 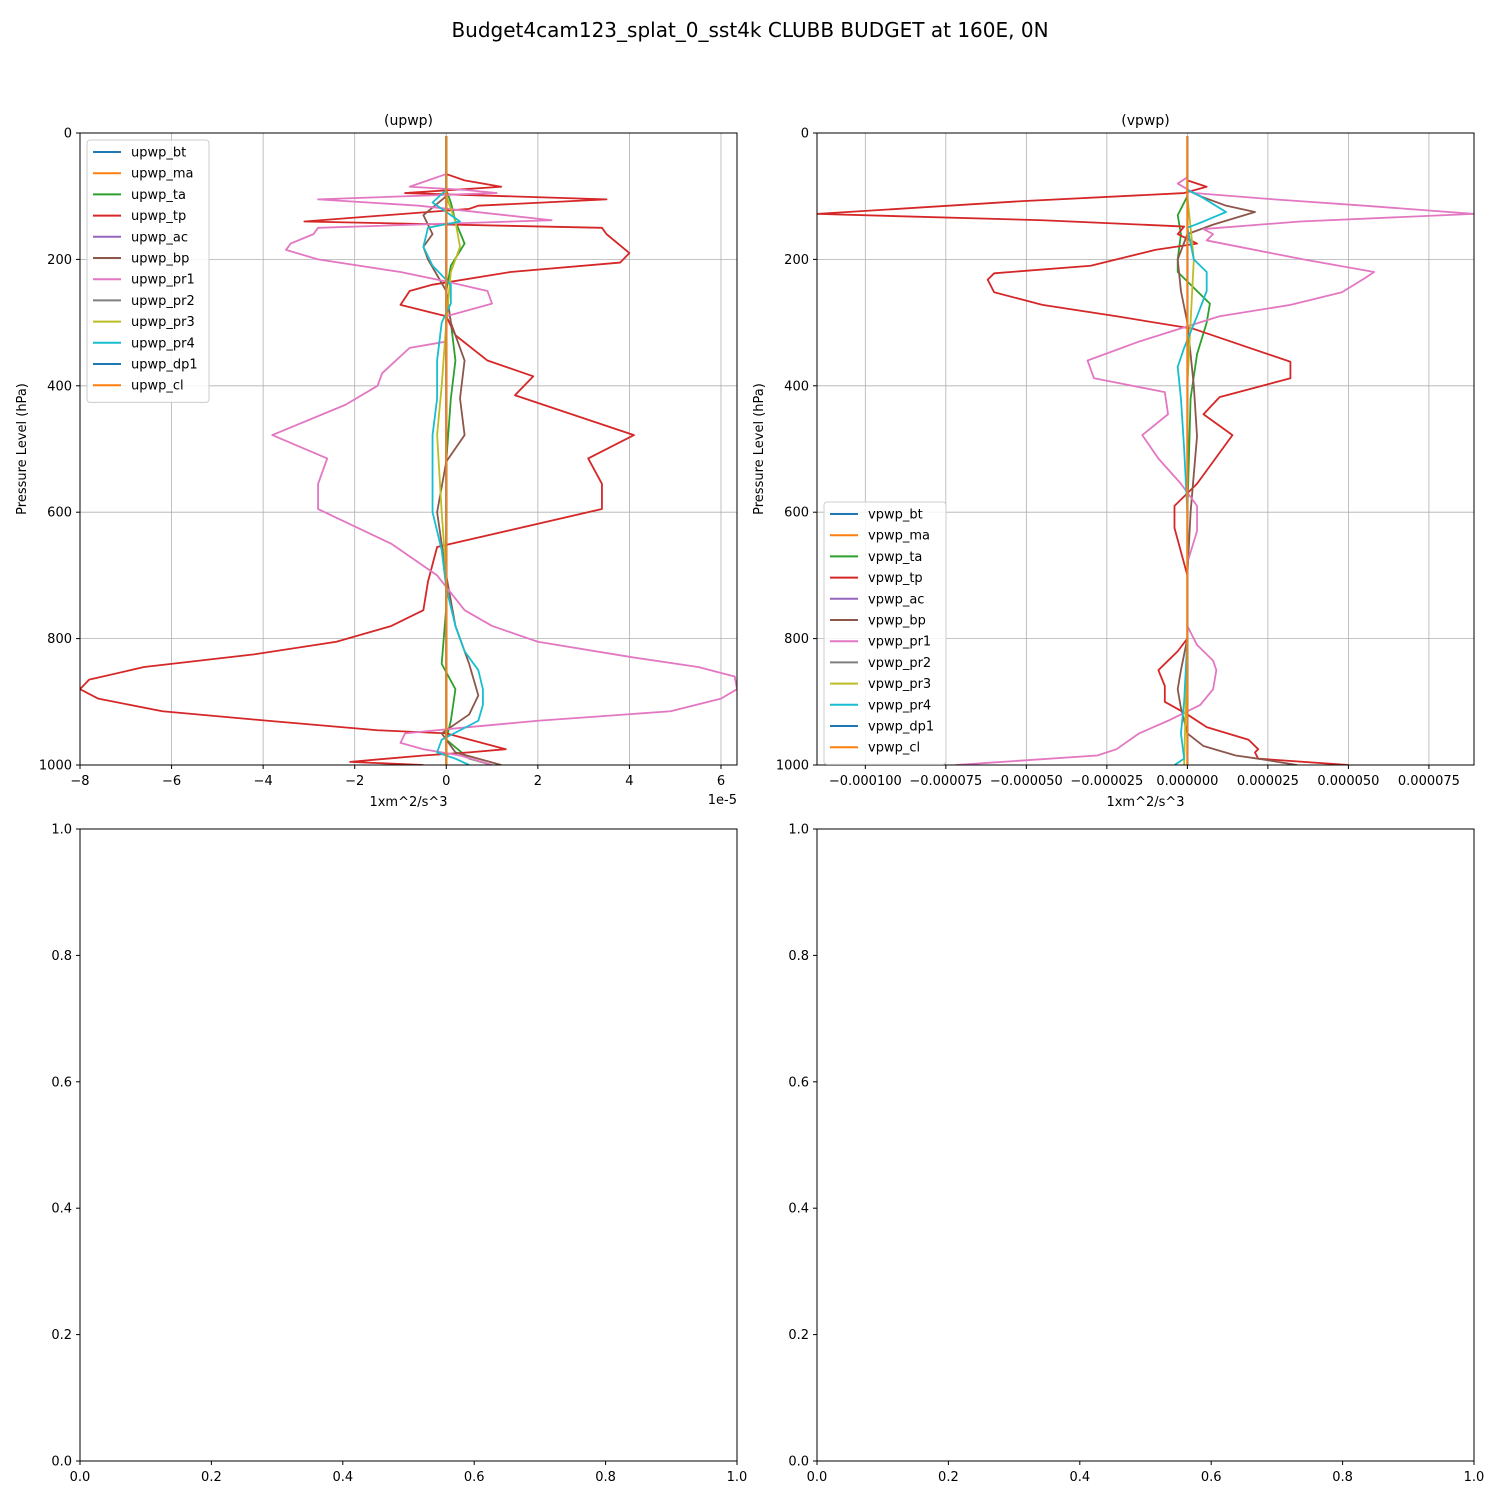 What do you see at coordinates (895, 578) in the screenshot?
I see `legend-entry: vpwp_tp` at bounding box center [895, 578].